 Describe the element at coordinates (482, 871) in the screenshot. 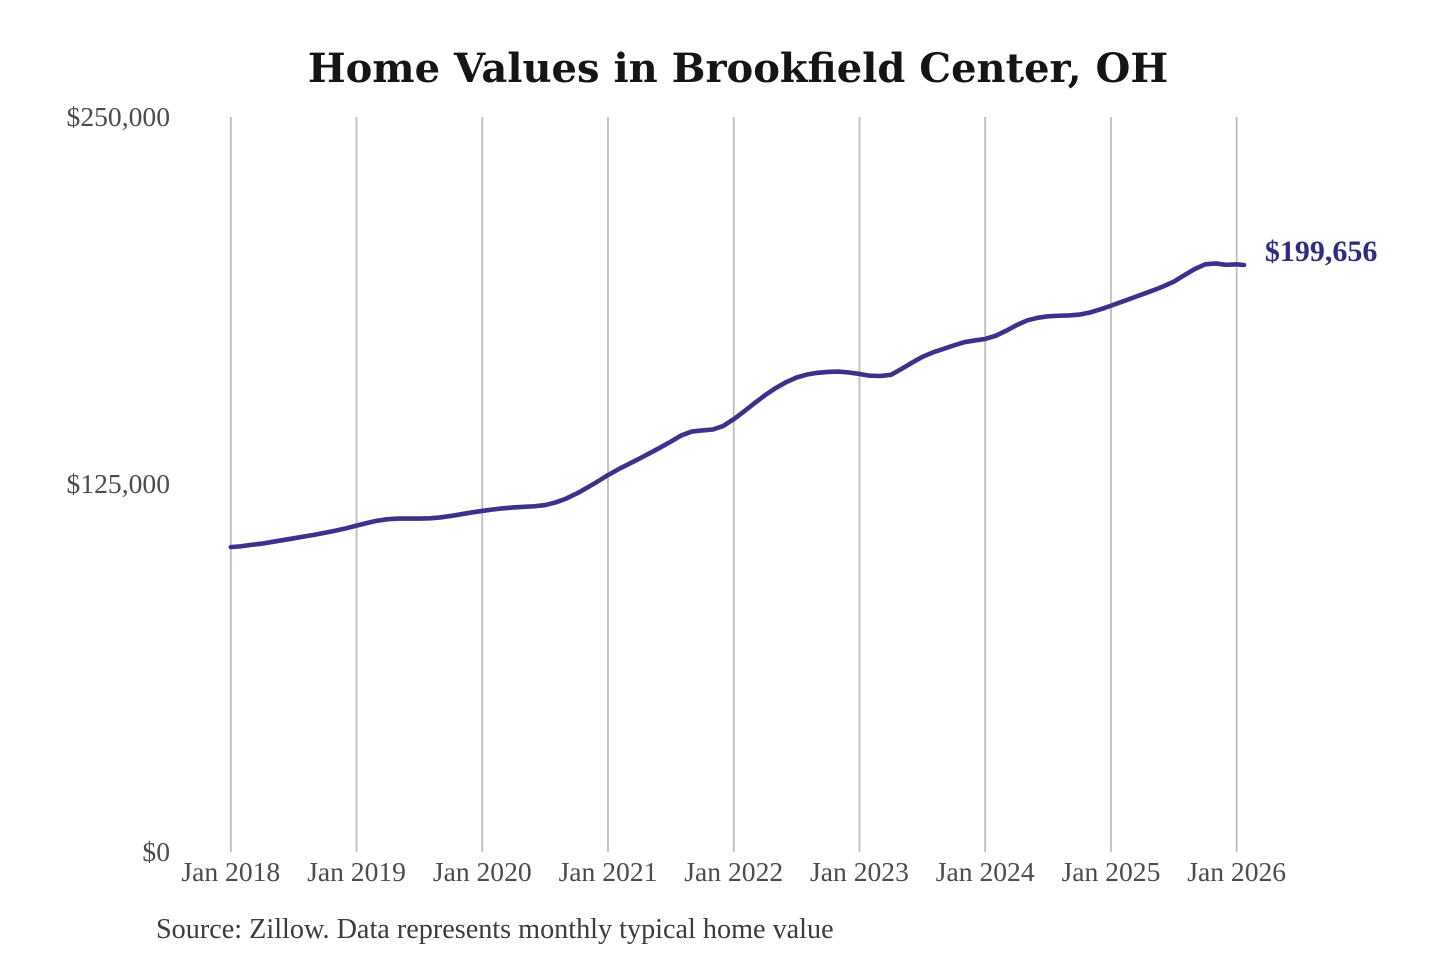

I see `x-tick-label-jan-2020: Jan 2020` at that location.